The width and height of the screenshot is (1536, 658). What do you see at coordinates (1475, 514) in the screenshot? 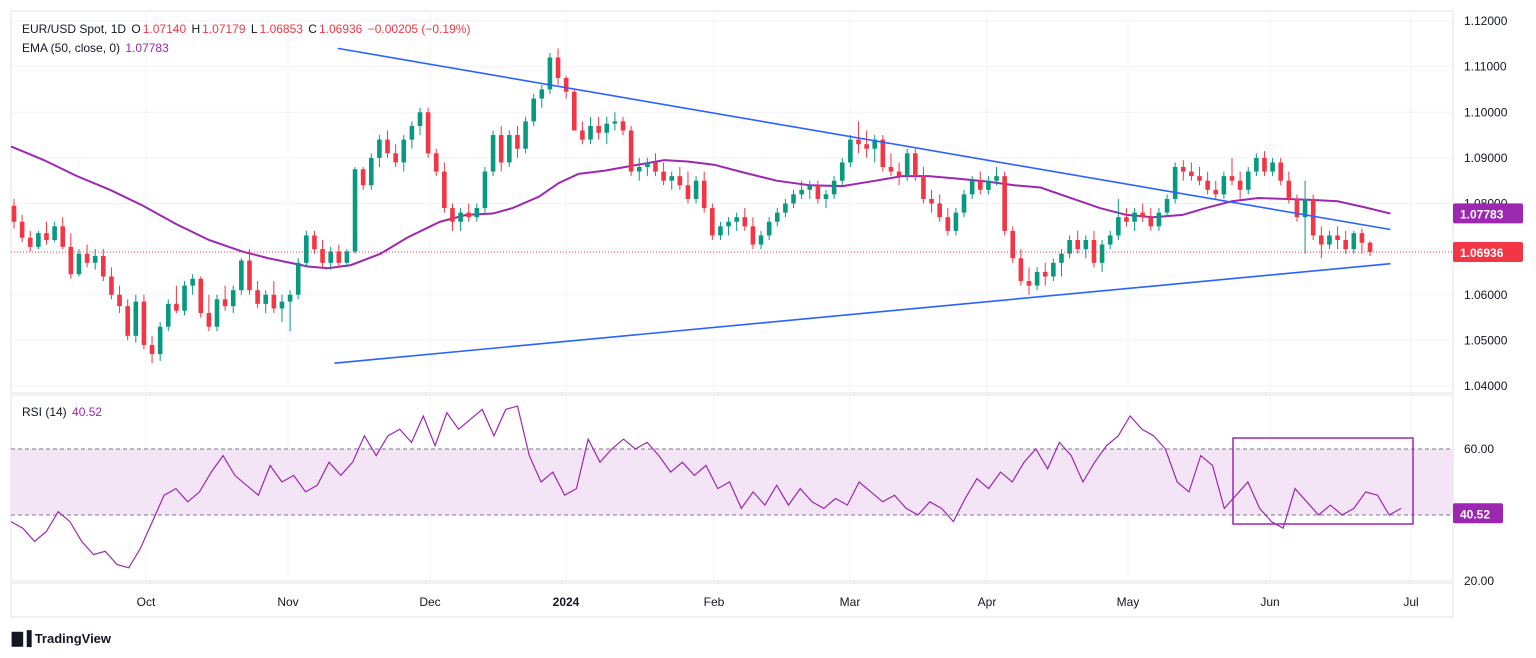
I see `rsi-value-badge-label: 40.52` at bounding box center [1475, 514].